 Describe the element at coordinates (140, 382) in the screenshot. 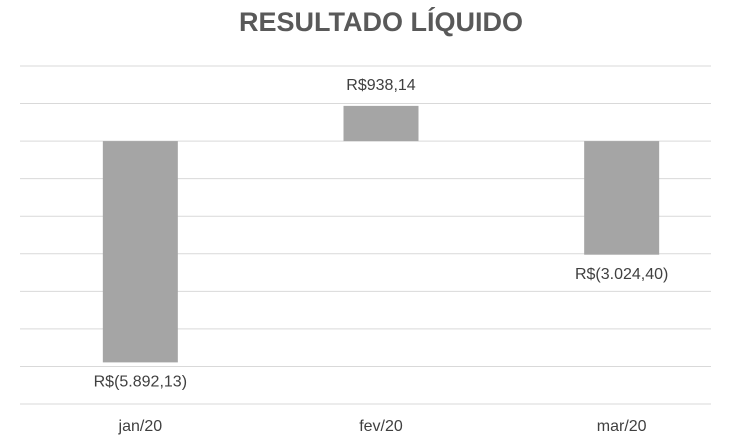

I see `data-label: R$(5.892,13)` at that location.